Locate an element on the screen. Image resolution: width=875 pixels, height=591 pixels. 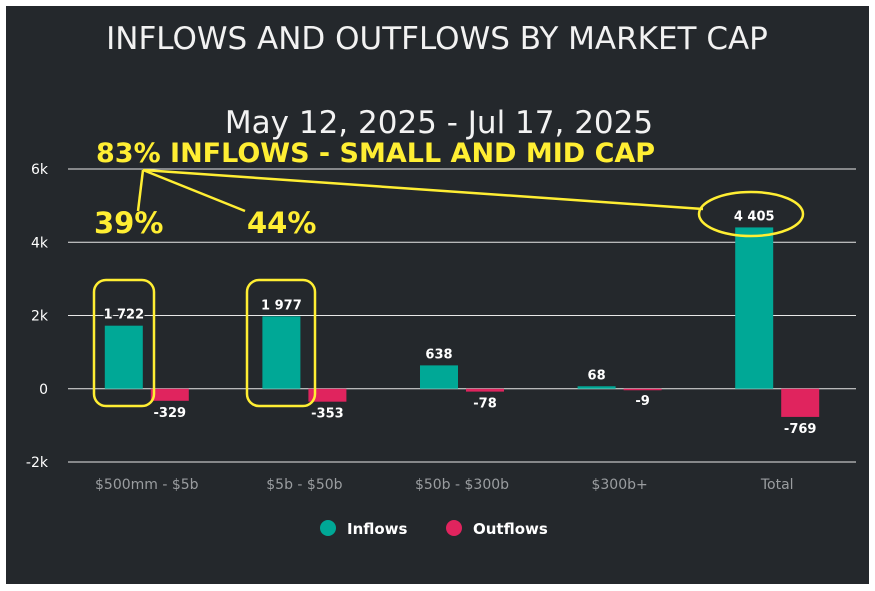
legend-label: Outflows is located at coordinates (510, 529).